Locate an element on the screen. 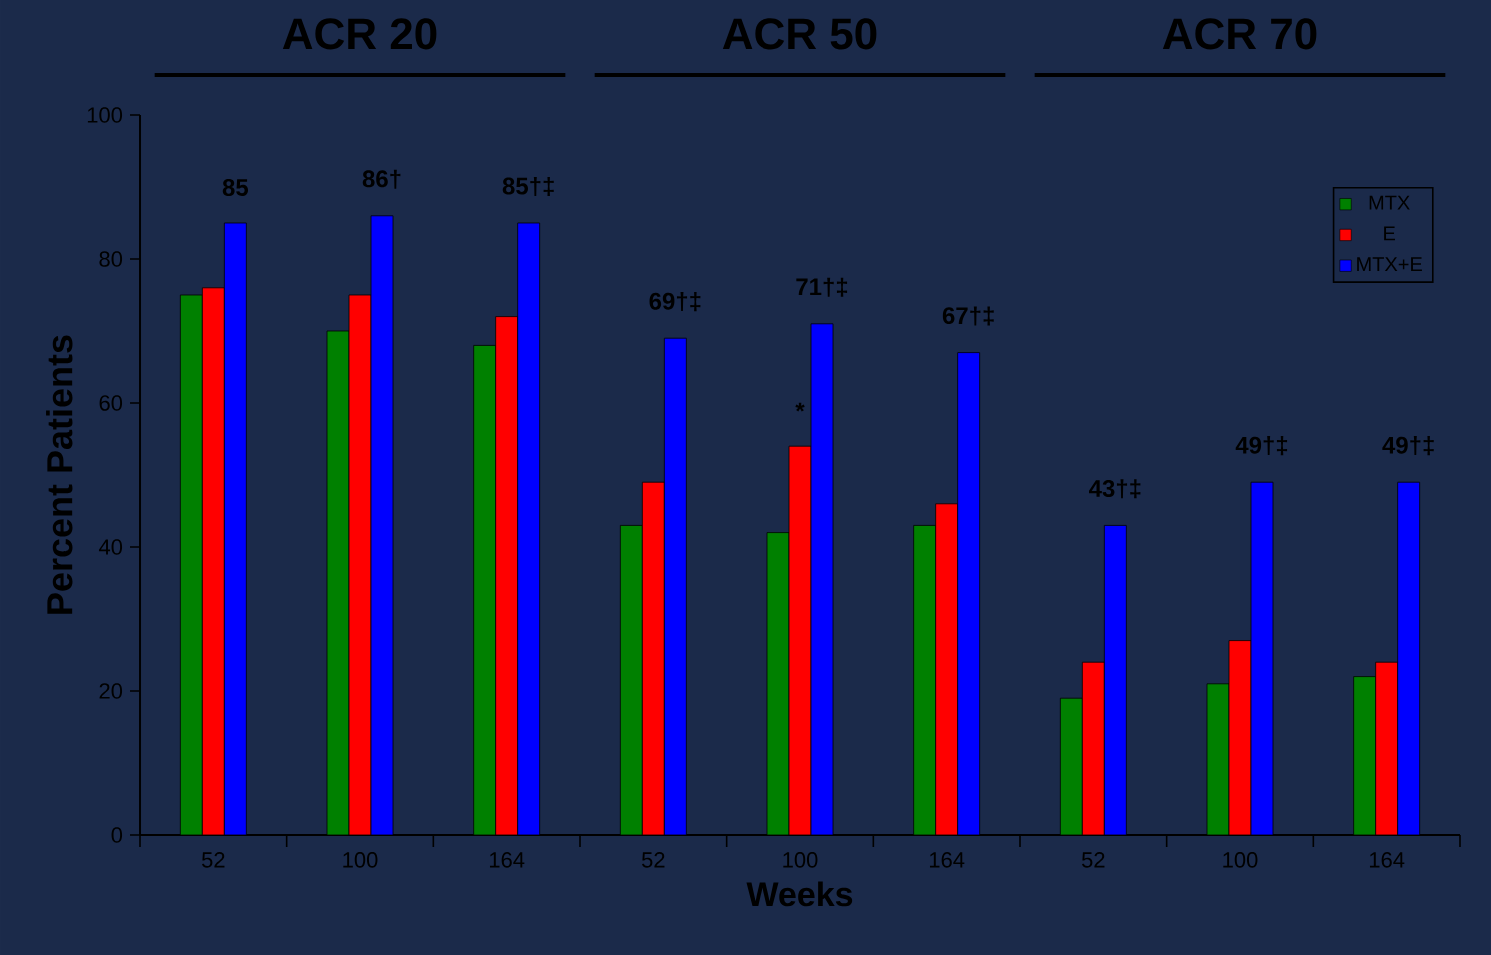  data-label: 69†‡ is located at coordinates (675, 302).